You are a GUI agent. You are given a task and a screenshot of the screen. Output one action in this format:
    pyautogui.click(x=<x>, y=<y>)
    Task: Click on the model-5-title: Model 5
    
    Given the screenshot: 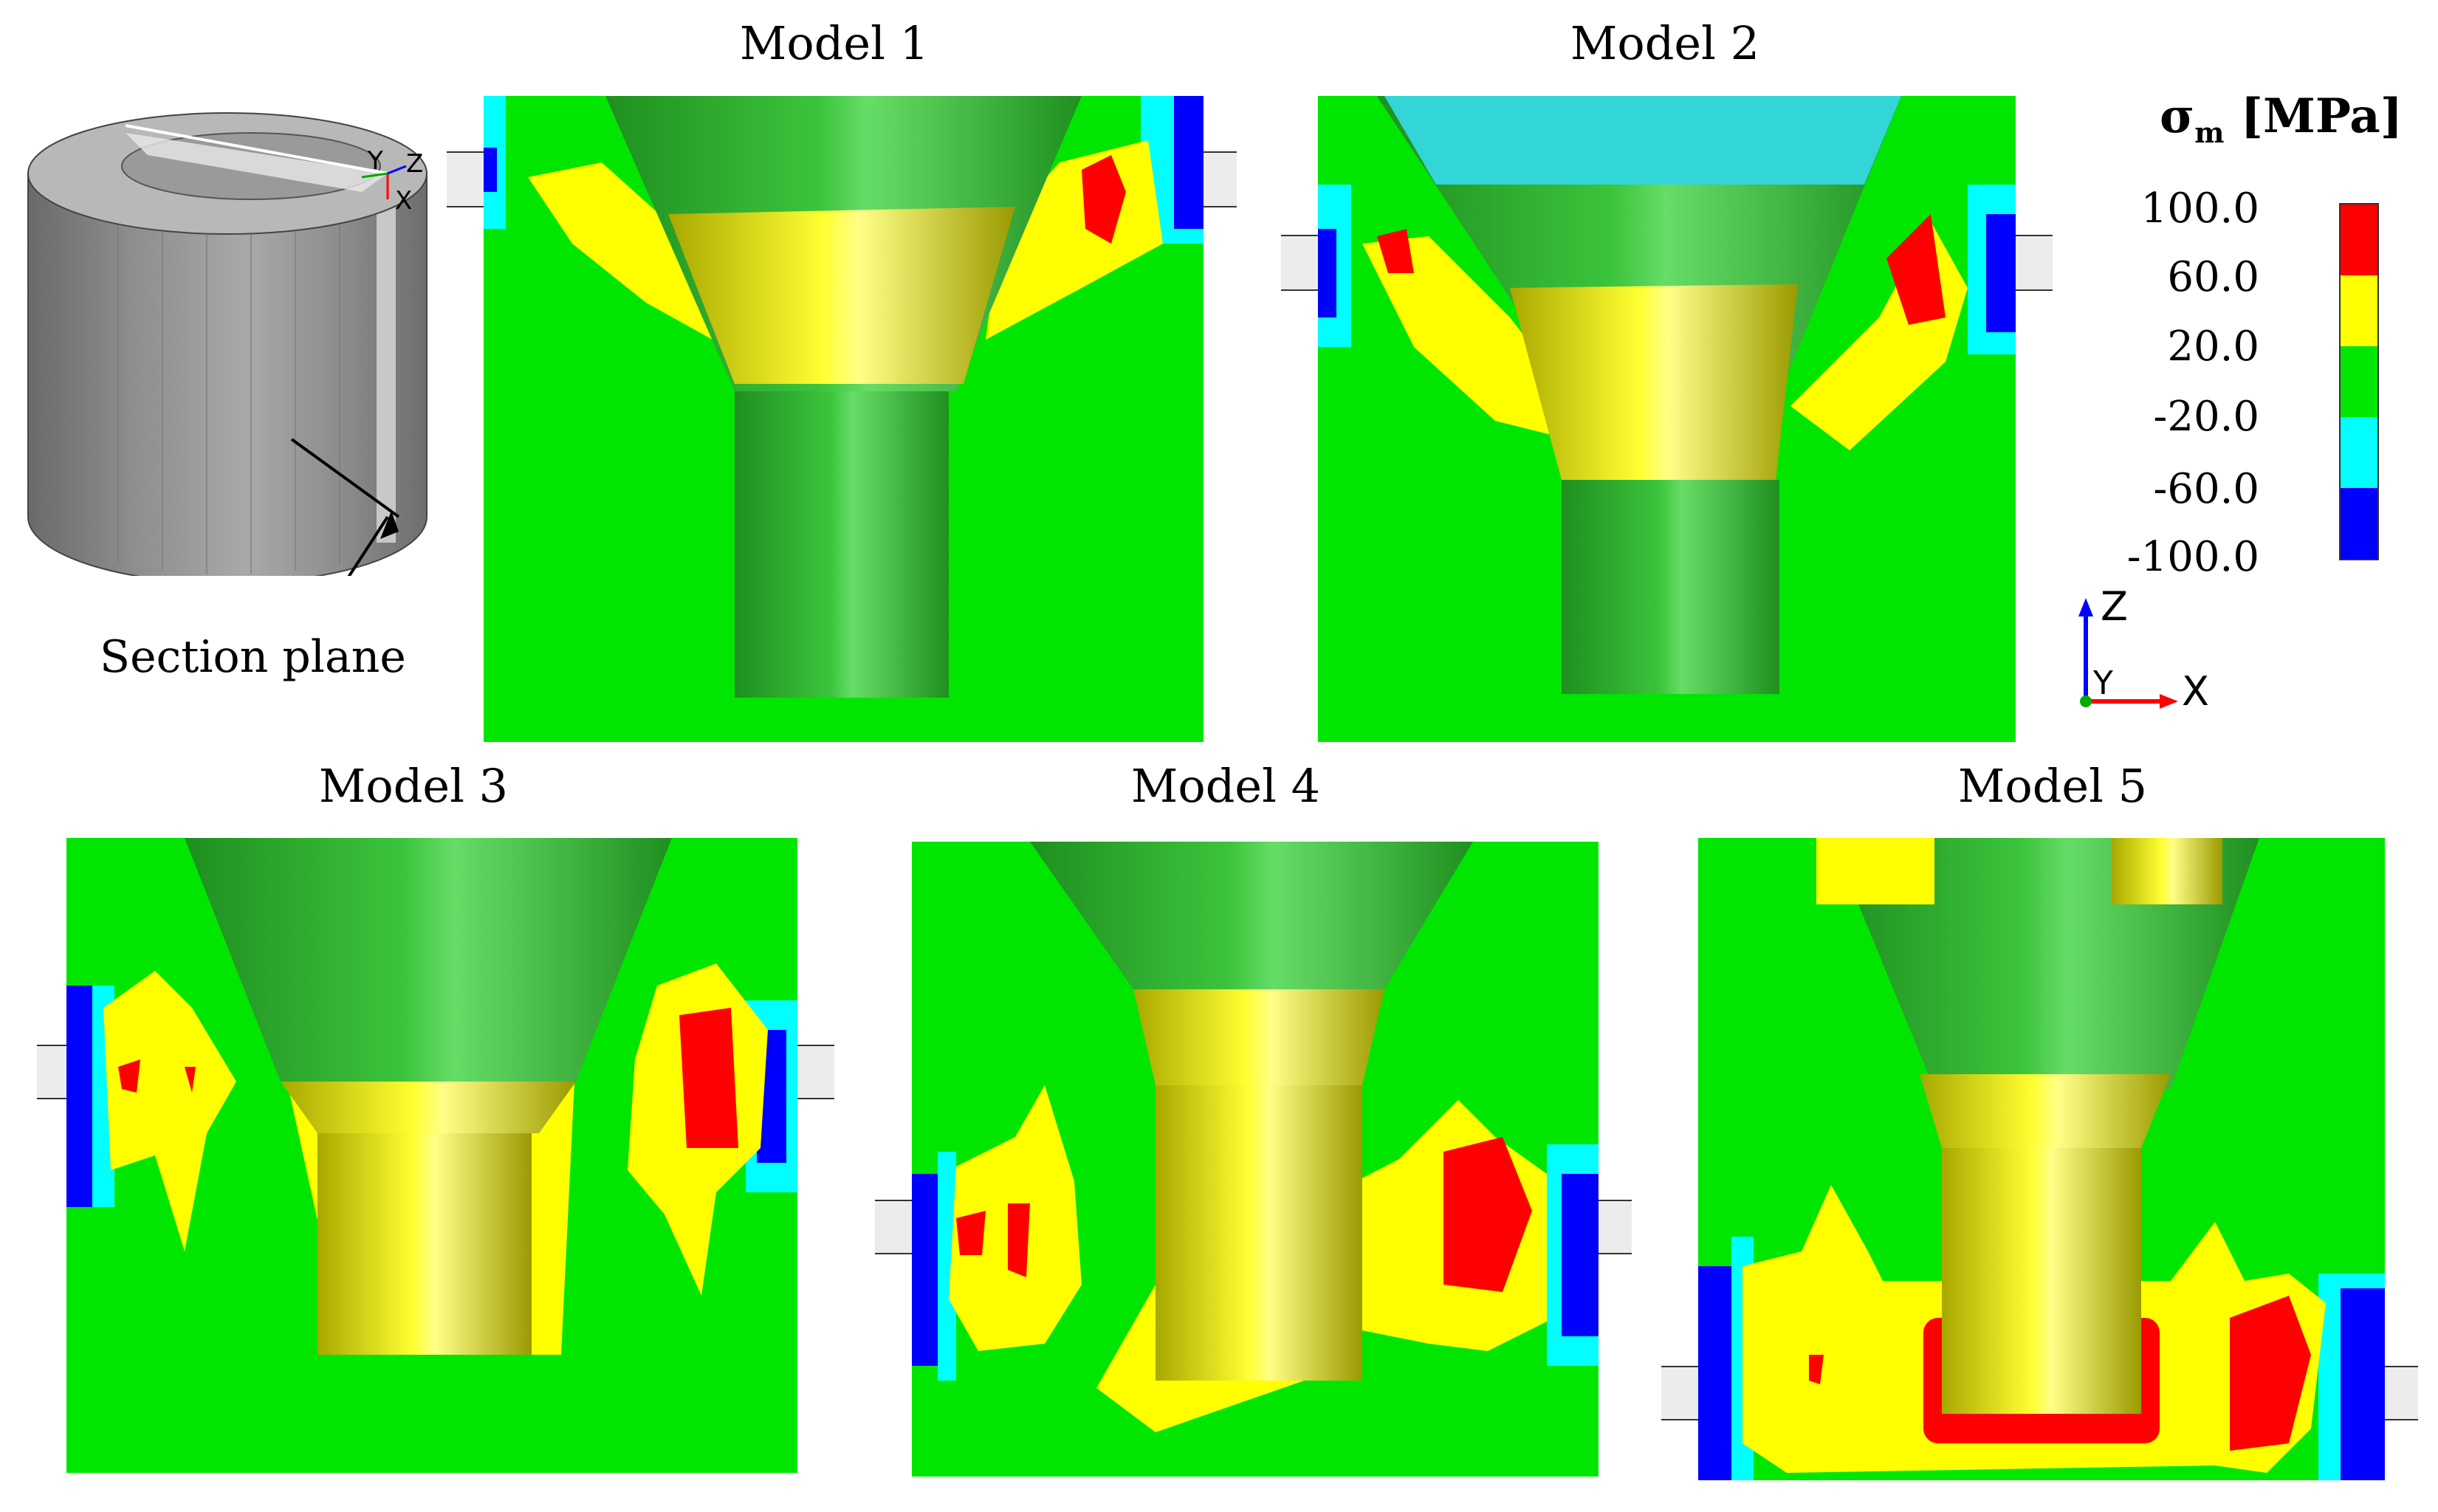 What is the action you would take?
    pyautogui.click(x=2052, y=786)
    